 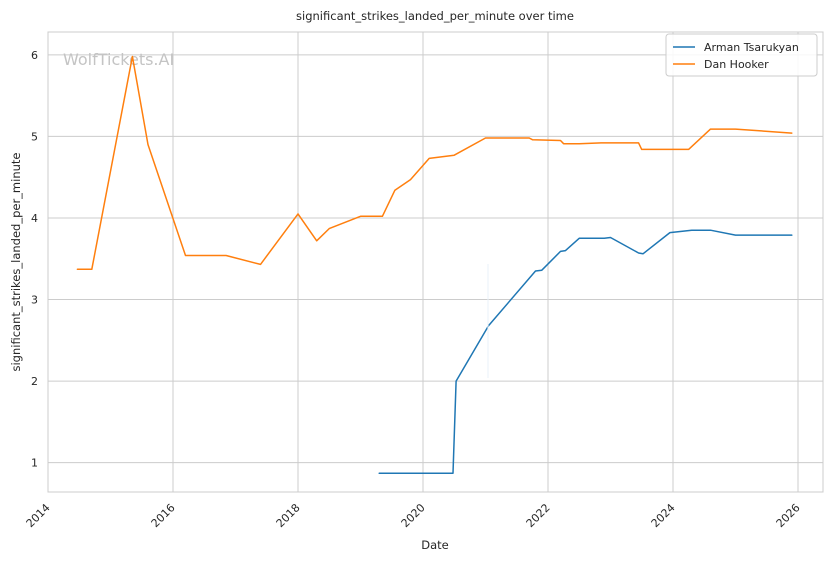 What do you see at coordinates (663, 515) in the screenshot?
I see `x-tick-label-2024: 2024` at bounding box center [663, 515].